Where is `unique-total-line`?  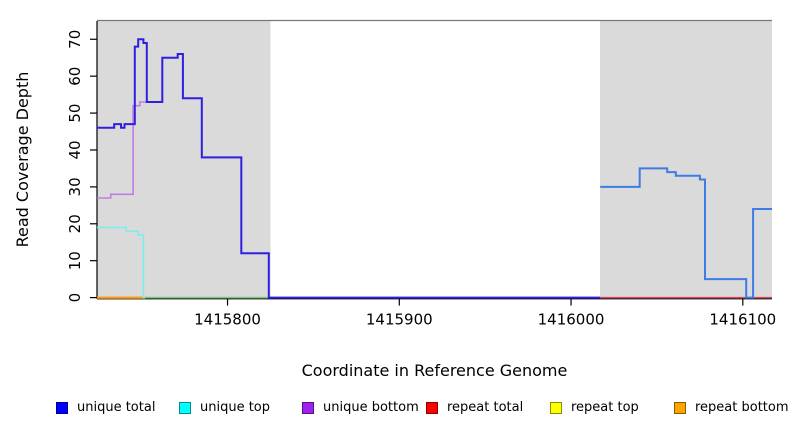
unique-total-line is located at coordinates (686, 233).